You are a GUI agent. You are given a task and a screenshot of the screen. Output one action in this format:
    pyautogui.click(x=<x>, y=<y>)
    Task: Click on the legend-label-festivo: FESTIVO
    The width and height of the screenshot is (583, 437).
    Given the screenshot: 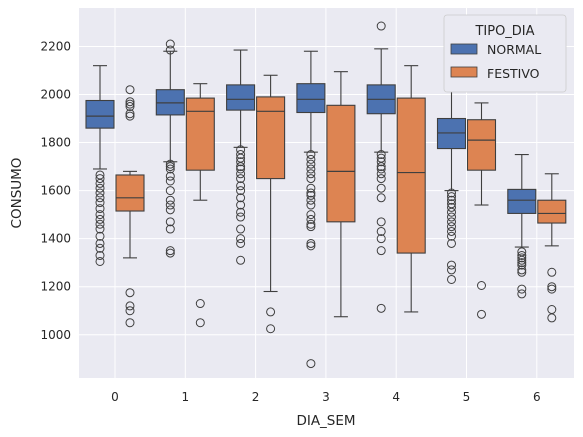 What is the action you would take?
    pyautogui.click(x=513, y=73)
    